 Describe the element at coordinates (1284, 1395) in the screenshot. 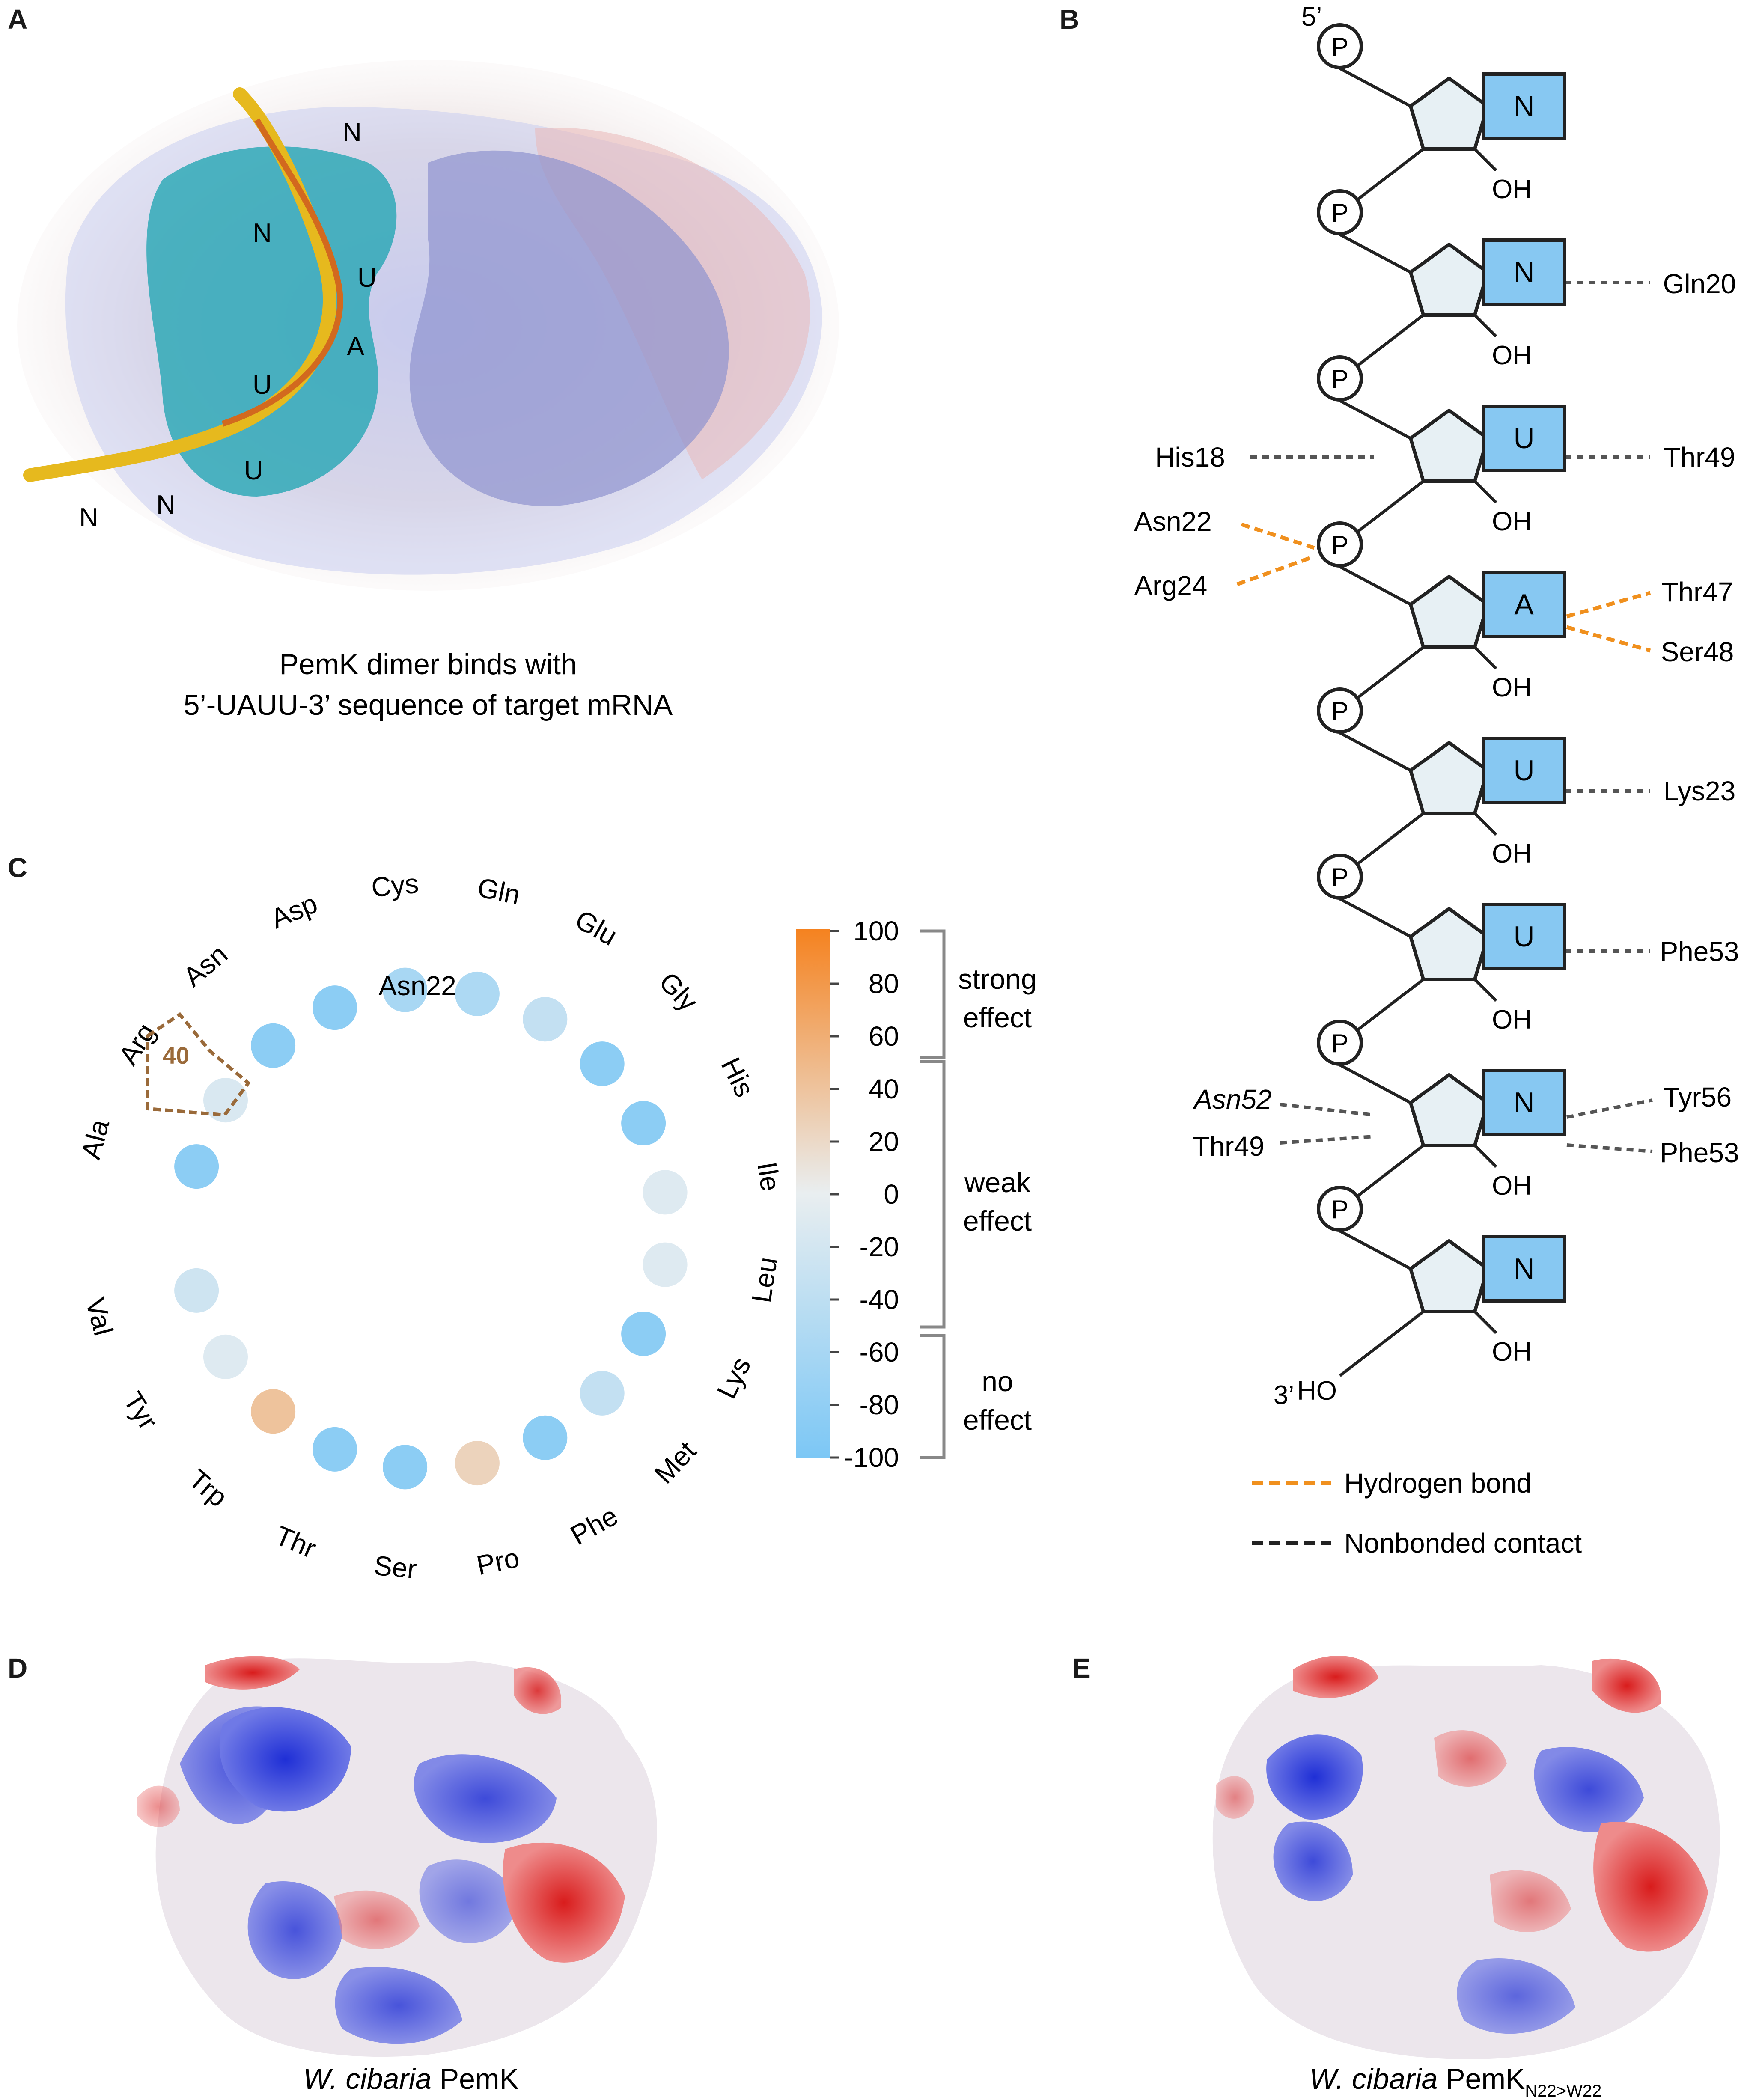

I see `three-prime-label: 3’` at that location.